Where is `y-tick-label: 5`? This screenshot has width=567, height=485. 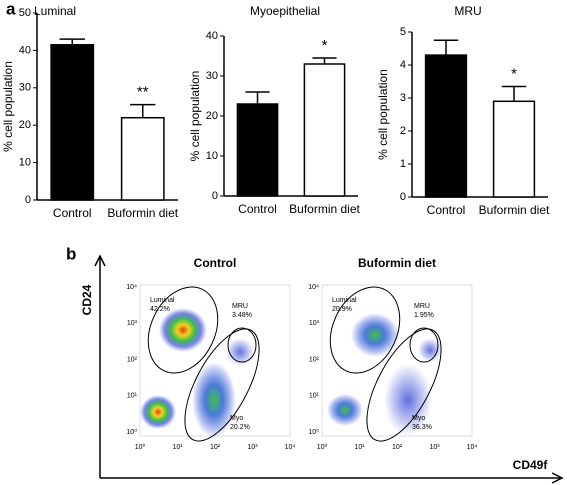 y-tick-label: 5 is located at coordinates (403, 32).